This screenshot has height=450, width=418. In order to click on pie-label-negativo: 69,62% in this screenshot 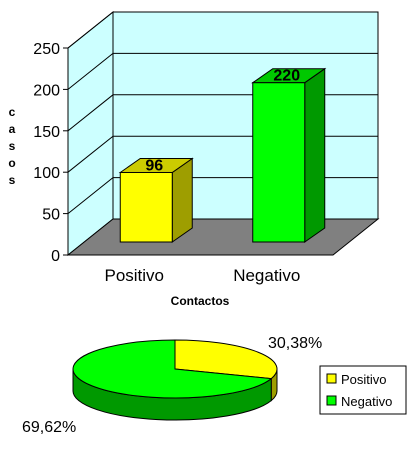, I will do `click(49, 427)`.